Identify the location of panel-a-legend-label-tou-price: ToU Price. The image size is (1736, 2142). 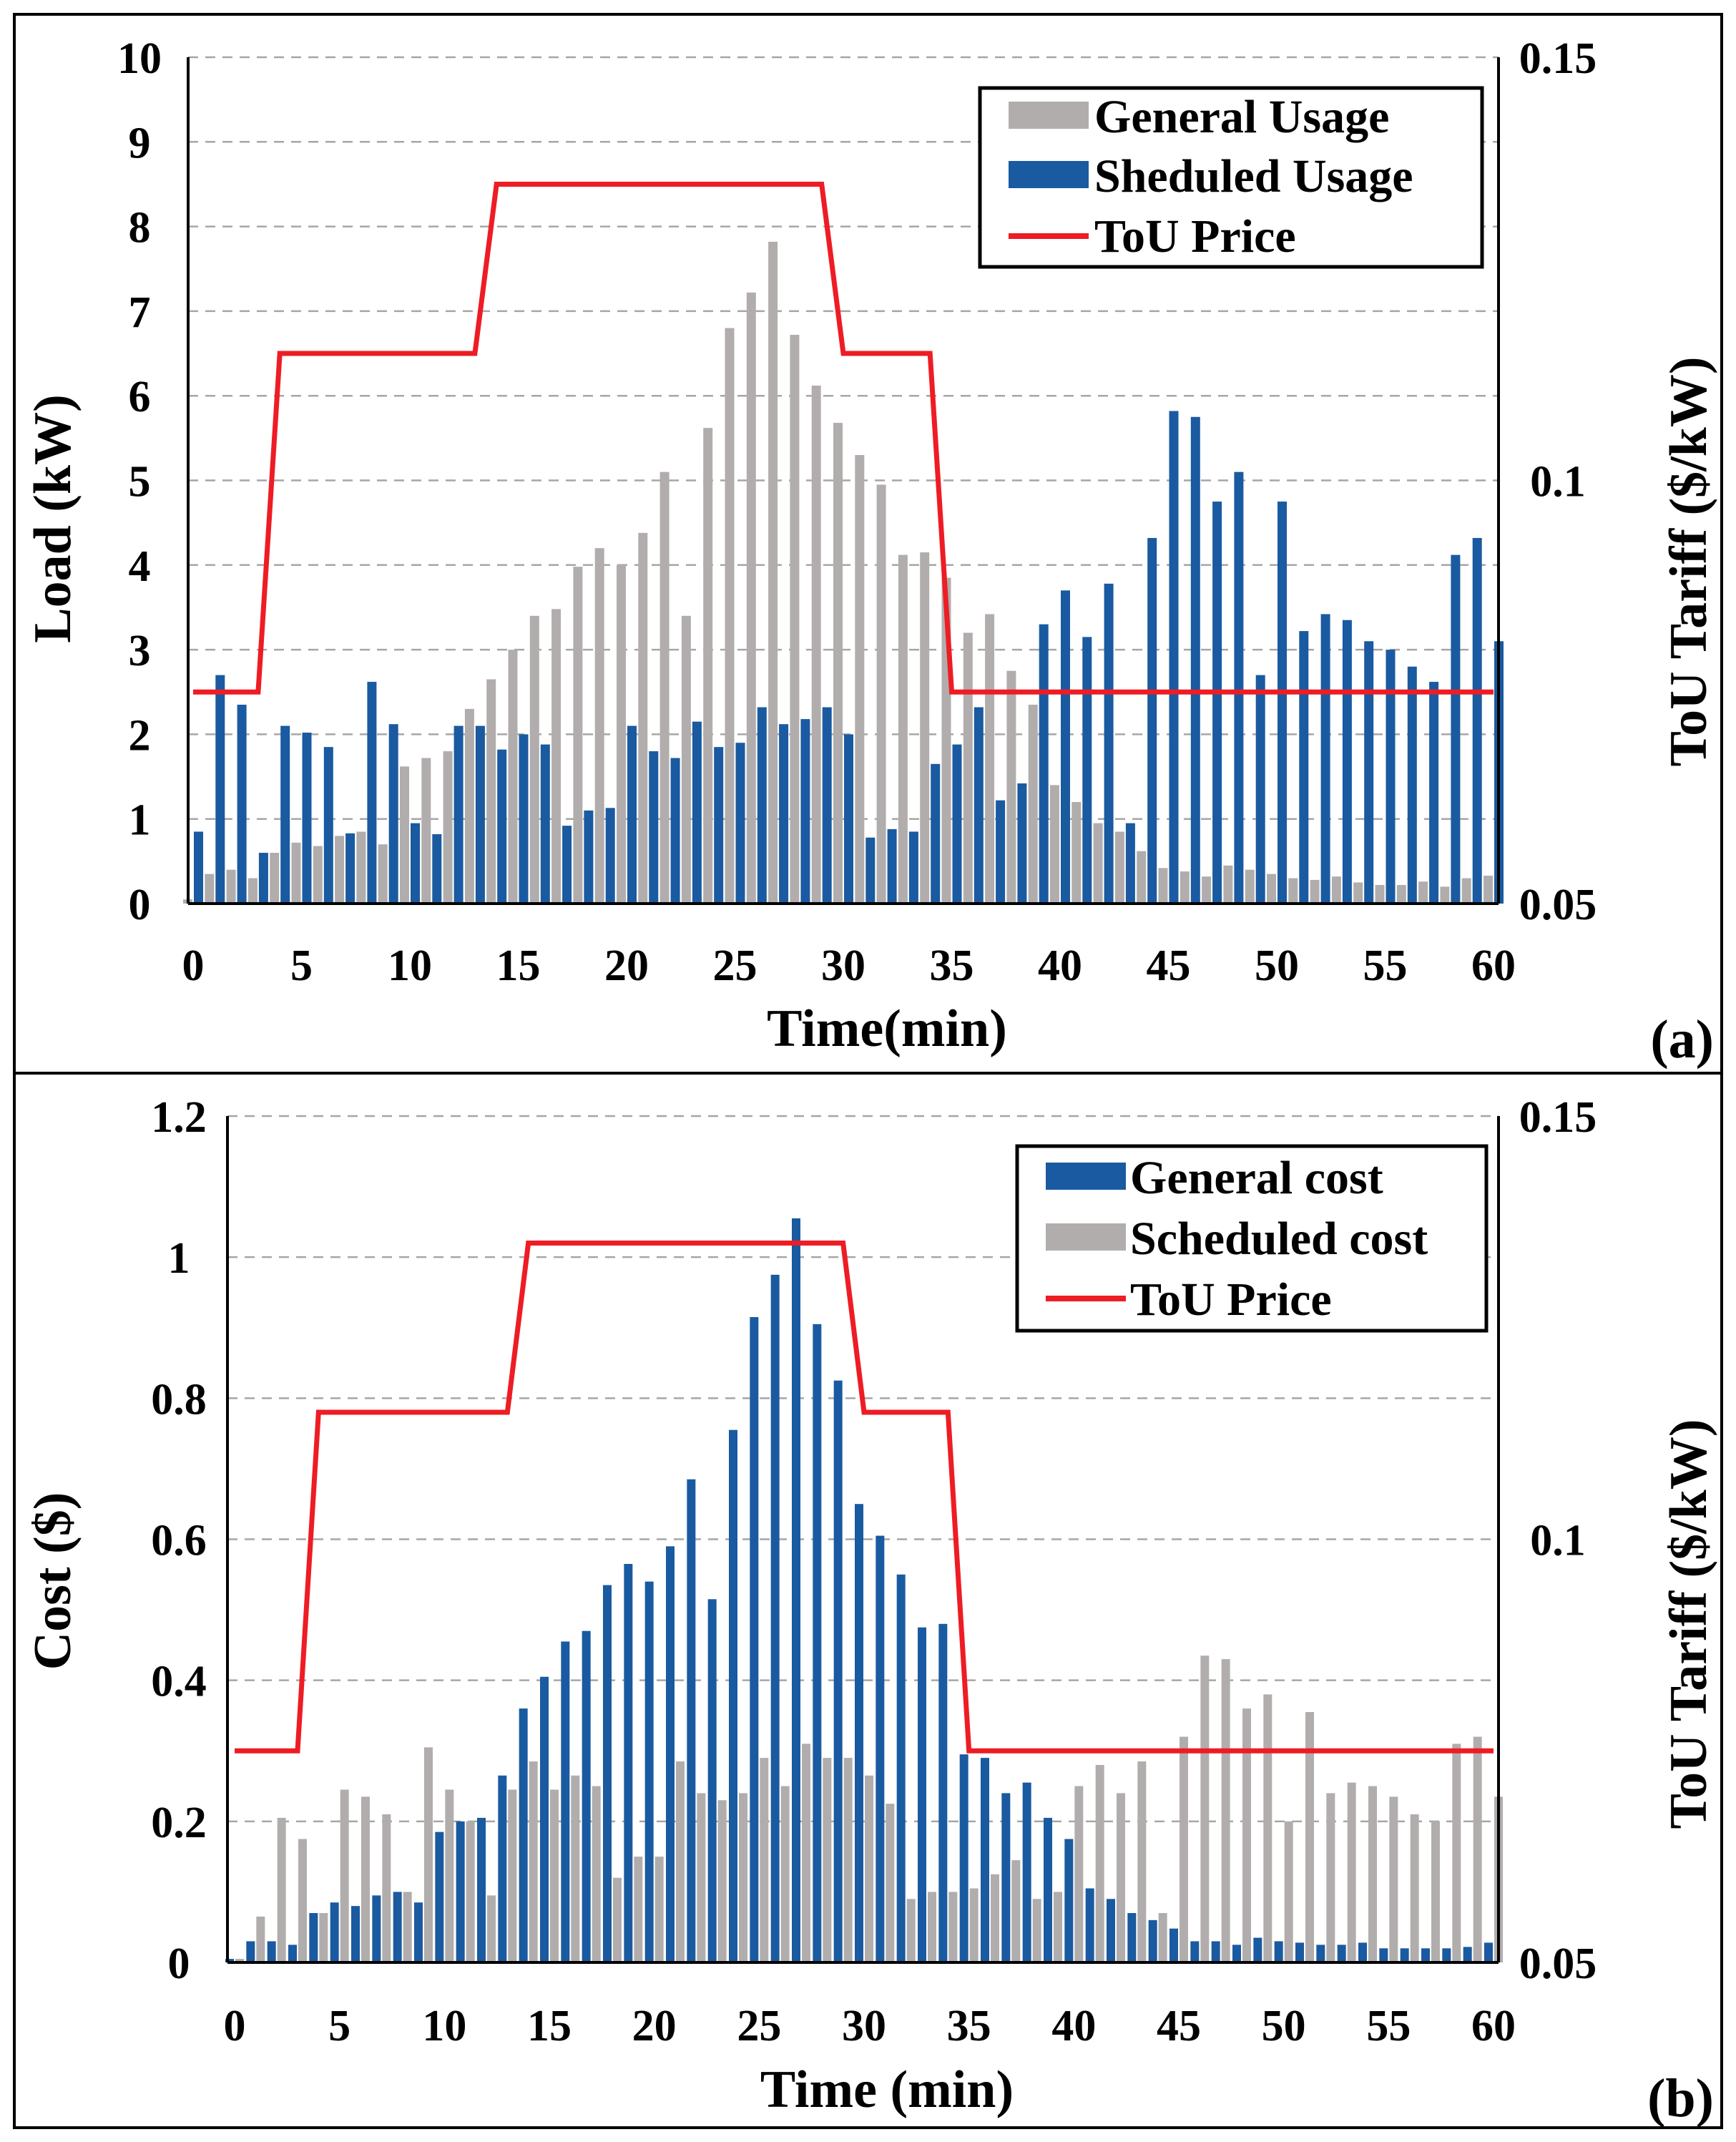
(1195, 236).